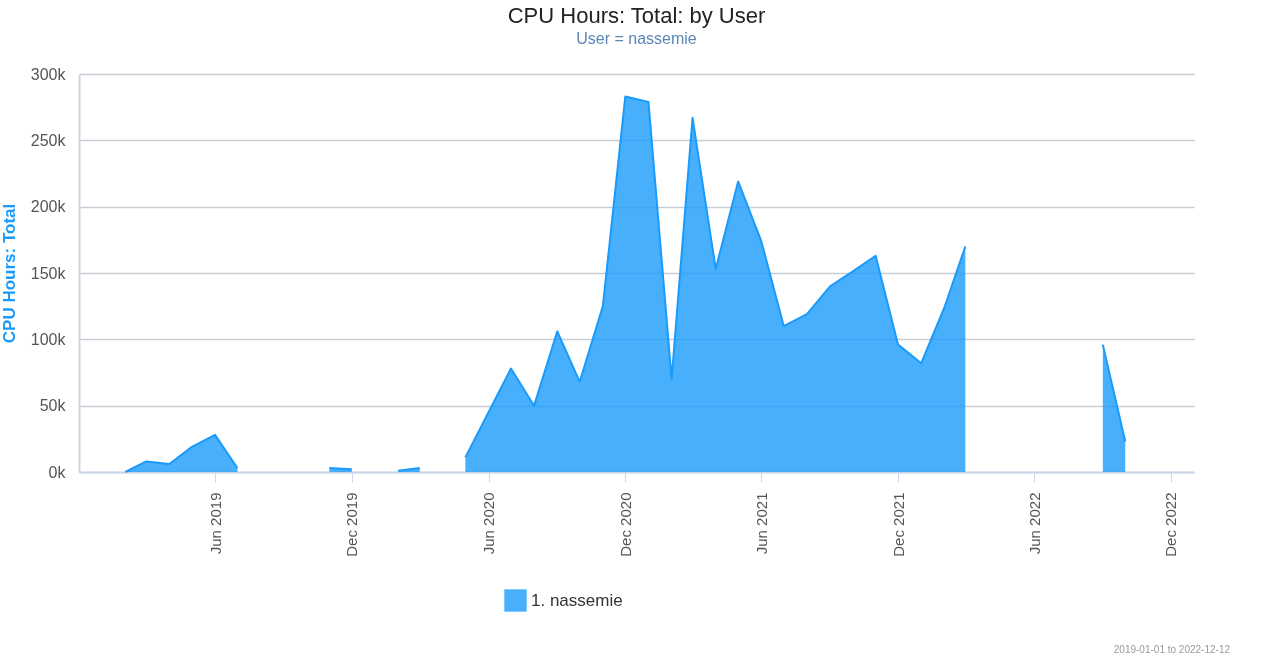 The image size is (1266, 657). Describe the element at coordinates (352, 524) in the screenshot. I see `x-tick-label: Dec 2019` at that location.